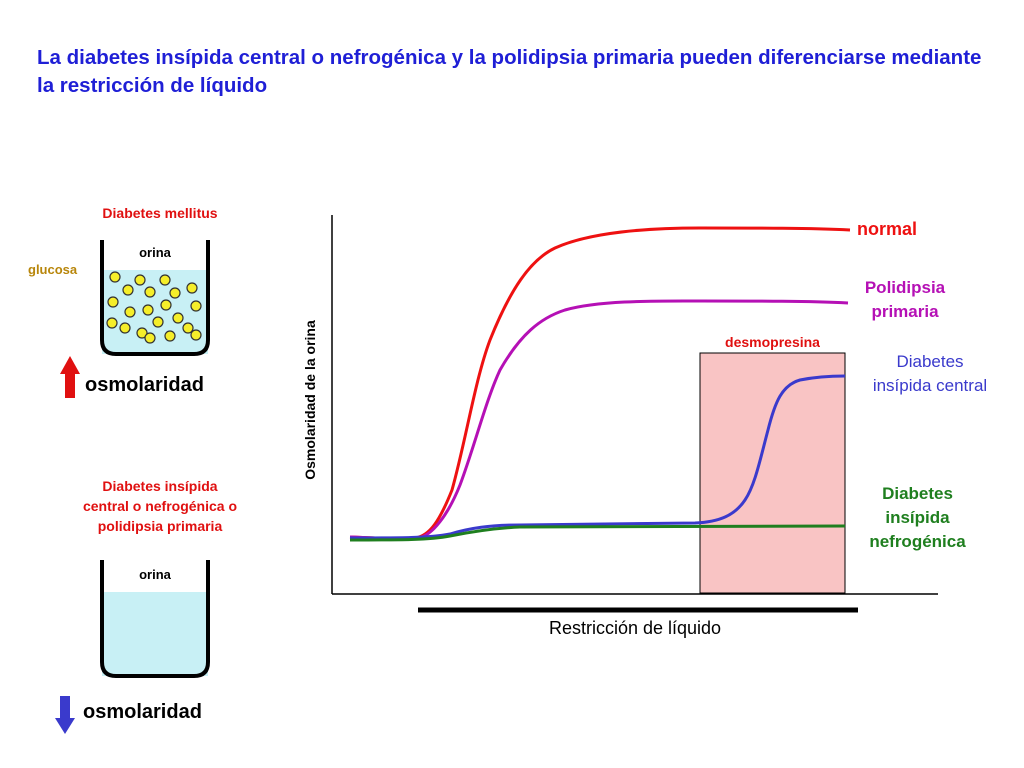 This screenshot has height=768, width=1024. I want to click on desmopressin-box, so click(772, 473).